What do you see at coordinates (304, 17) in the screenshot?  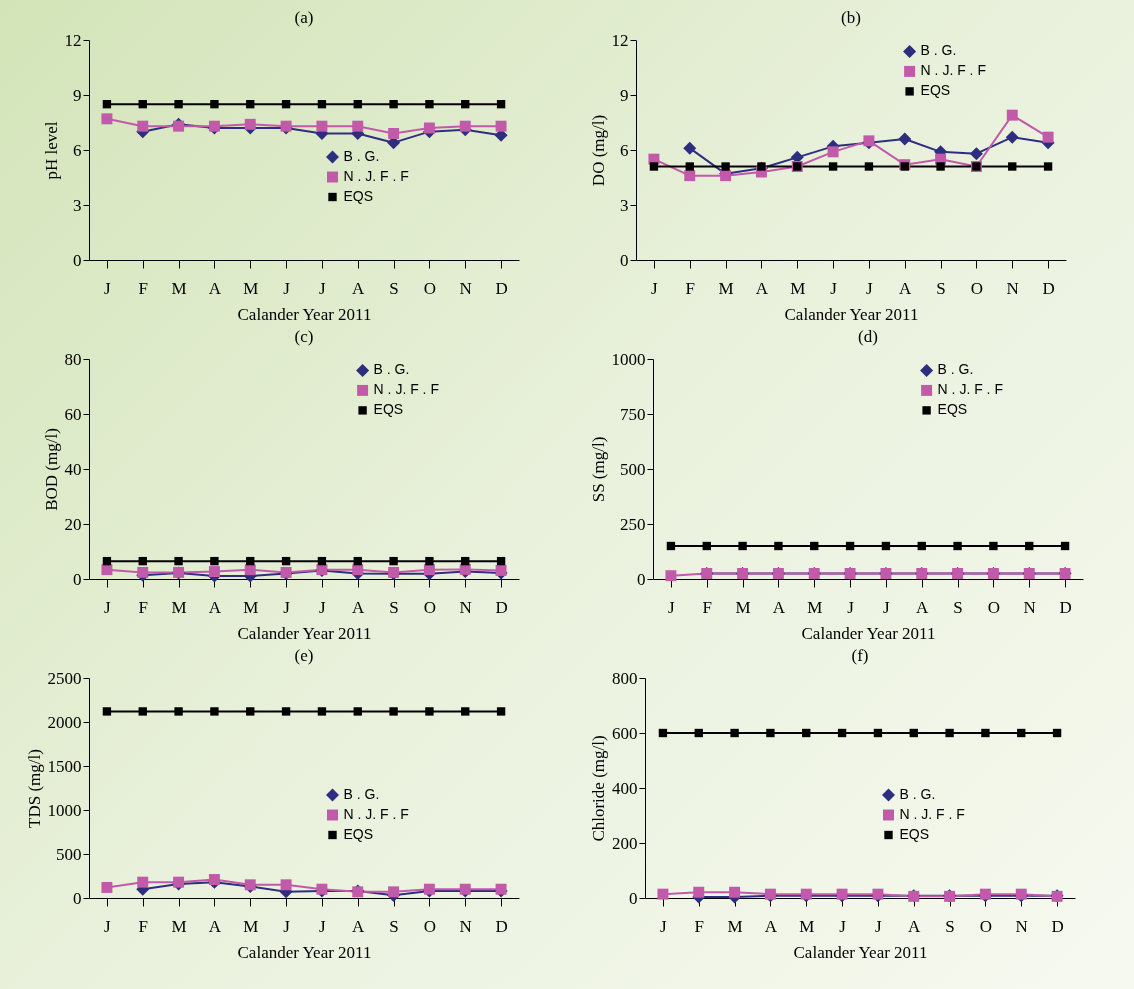 I see `chart-title: (a)` at bounding box center [304, 17].